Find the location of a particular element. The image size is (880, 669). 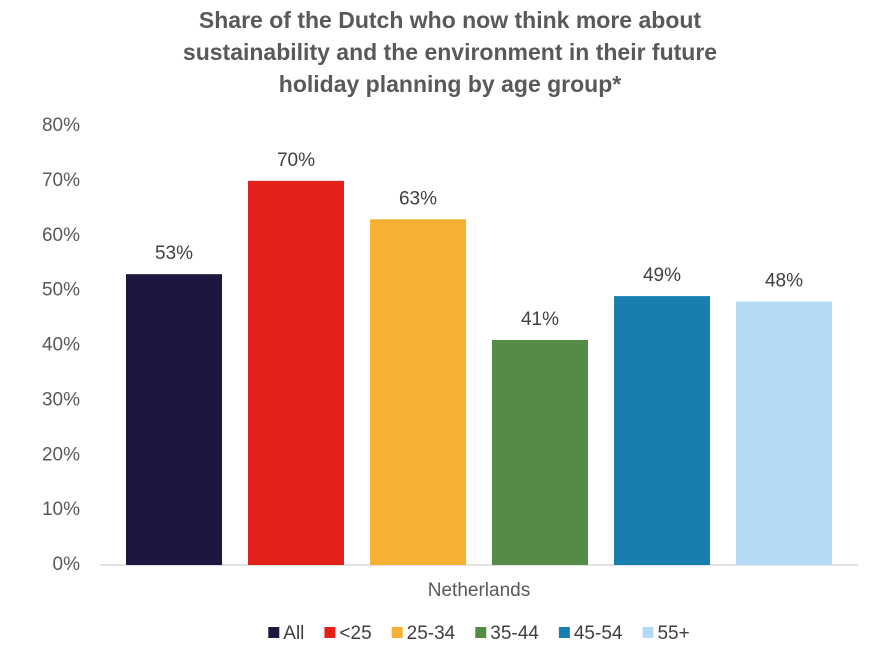

y-tick-label: 50% is located at coordinates (61, 290).